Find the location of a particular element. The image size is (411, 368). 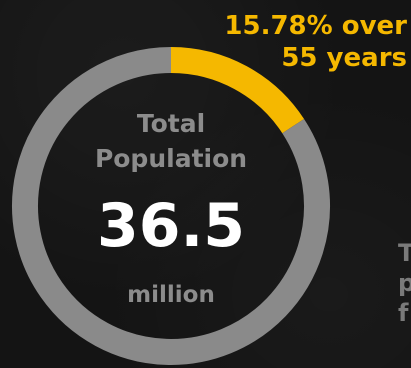

side-text-line-3: f is located at coordinates (403, 313).